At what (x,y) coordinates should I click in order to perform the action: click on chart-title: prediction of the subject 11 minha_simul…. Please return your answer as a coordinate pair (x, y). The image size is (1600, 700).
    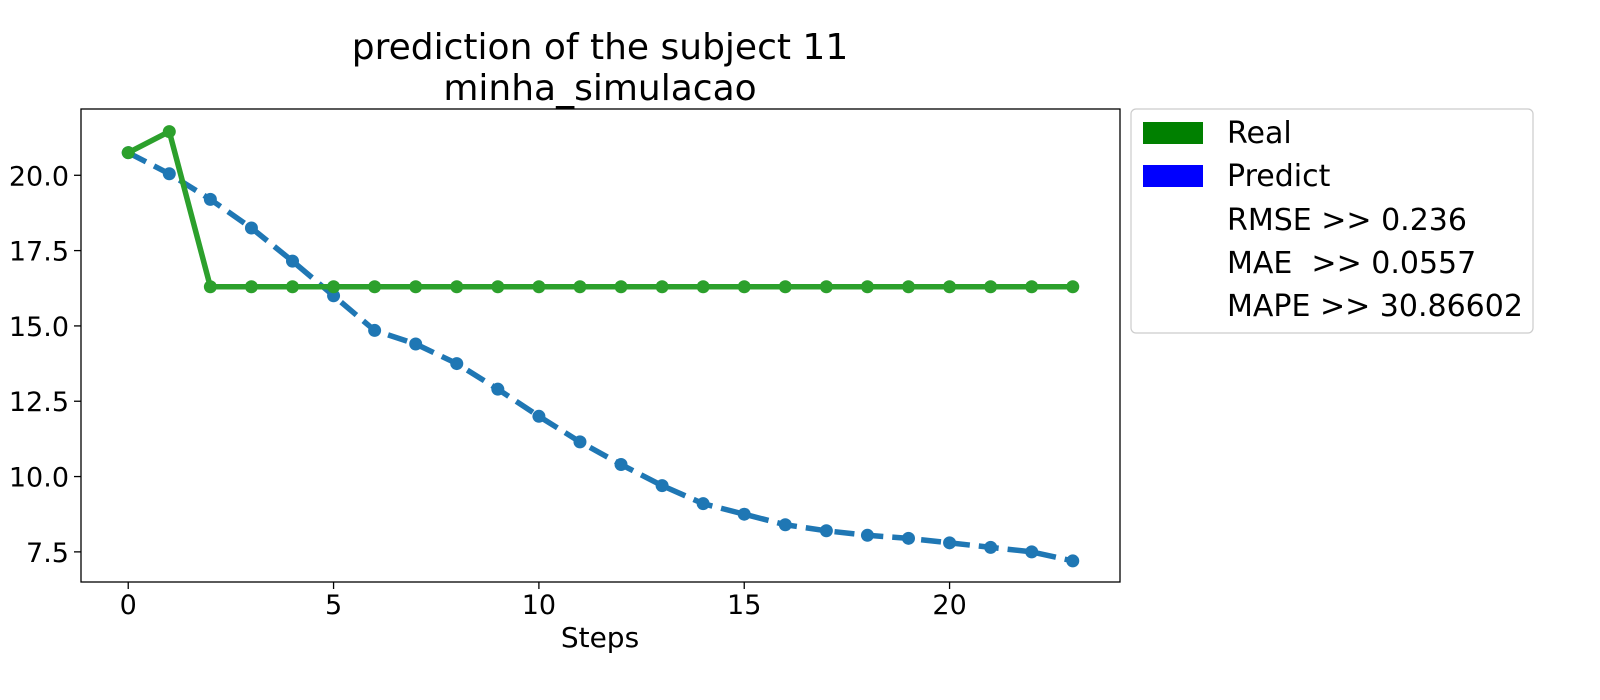
    Looking at the image, I should click on (600, 68).